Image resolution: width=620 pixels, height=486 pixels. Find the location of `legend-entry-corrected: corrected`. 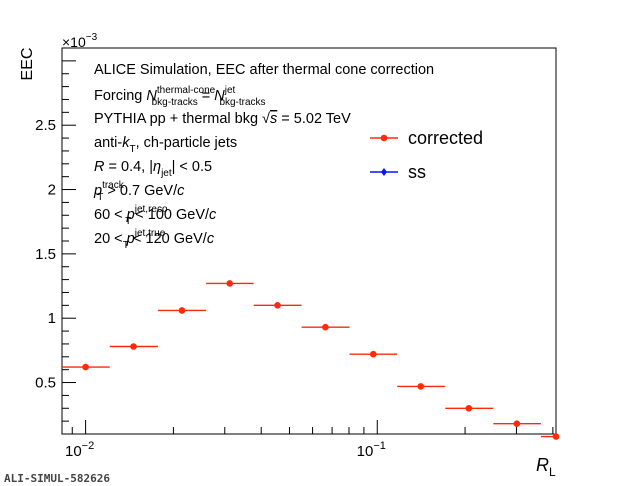

legend-entry-corrected: corrected is located at coordinates (426, 138).